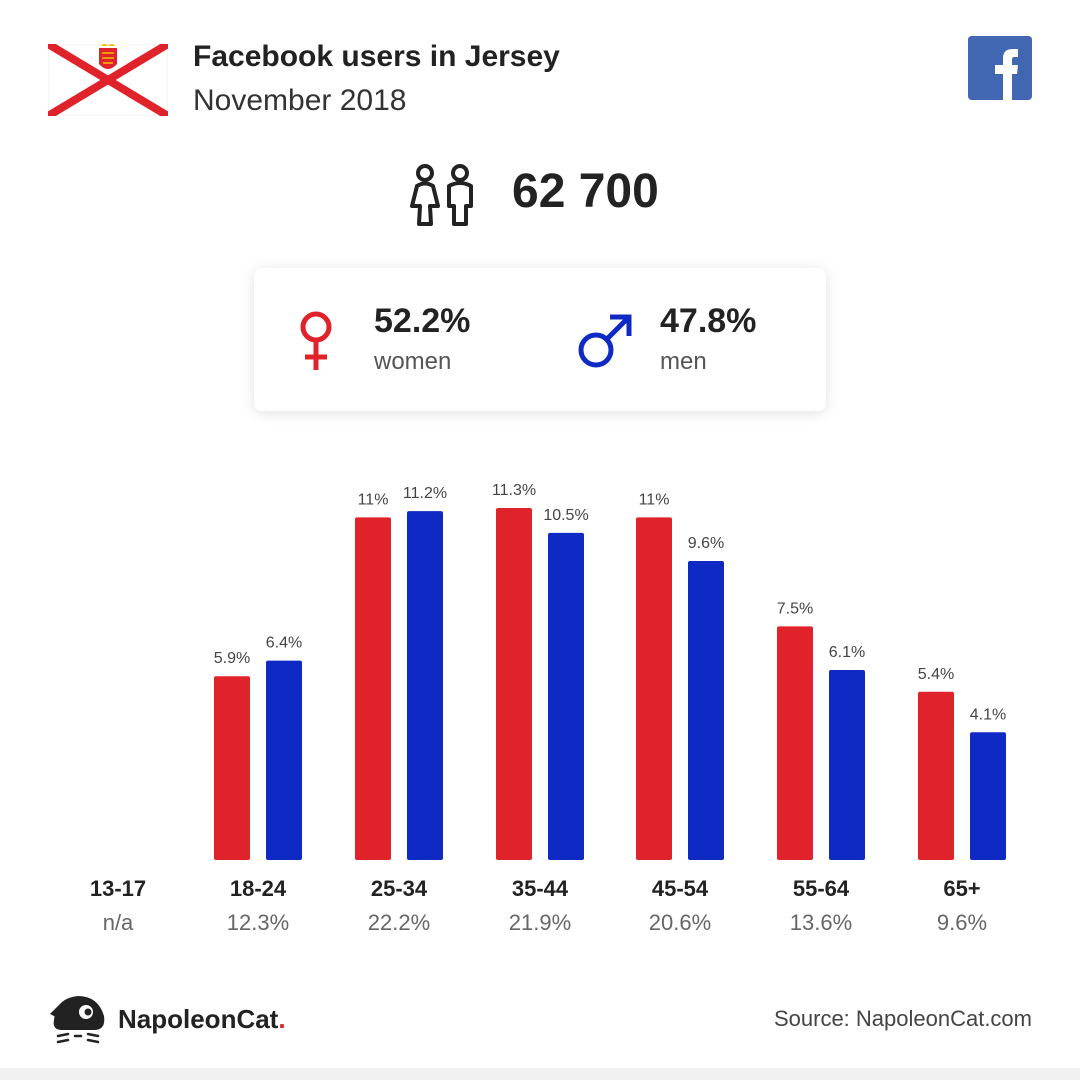 Image resolution: width=1080 pixels, height=1080 pixels. Describe the element at coordinates (540, 922) in the screenshot. I see `age-group-total: 21.9%` at that location.